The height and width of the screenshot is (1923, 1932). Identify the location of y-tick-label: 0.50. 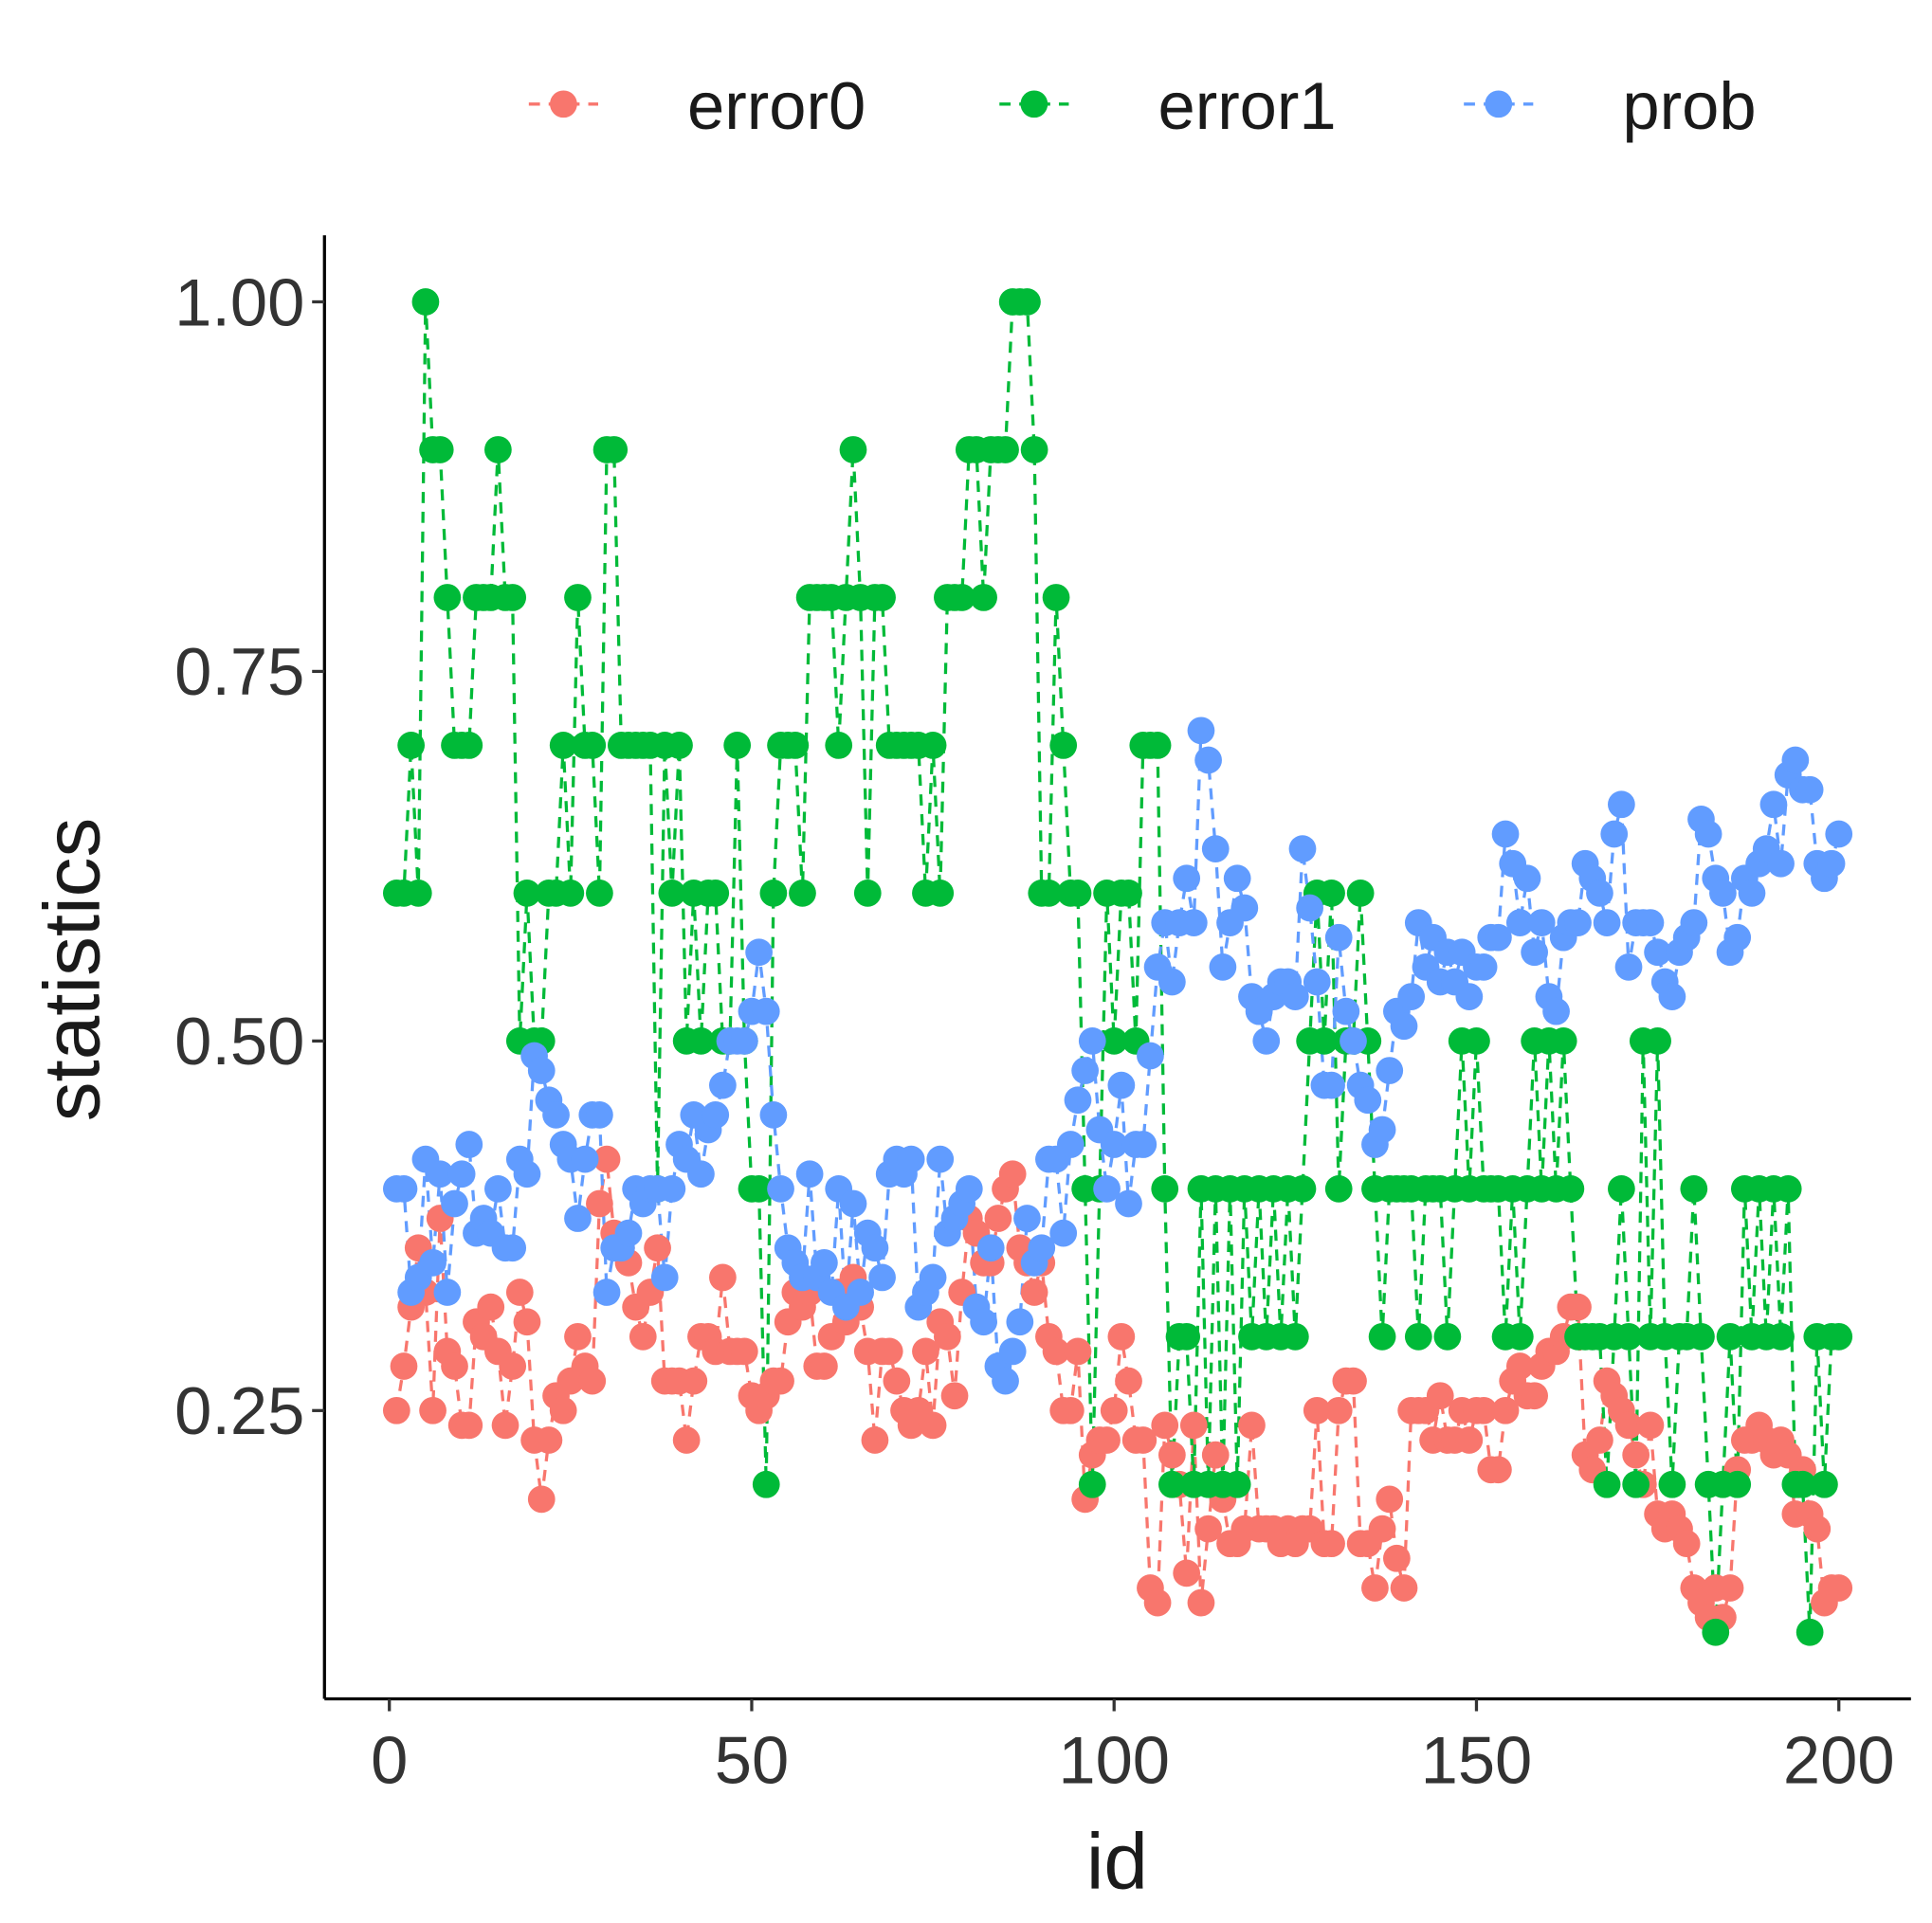
(239, 1042).